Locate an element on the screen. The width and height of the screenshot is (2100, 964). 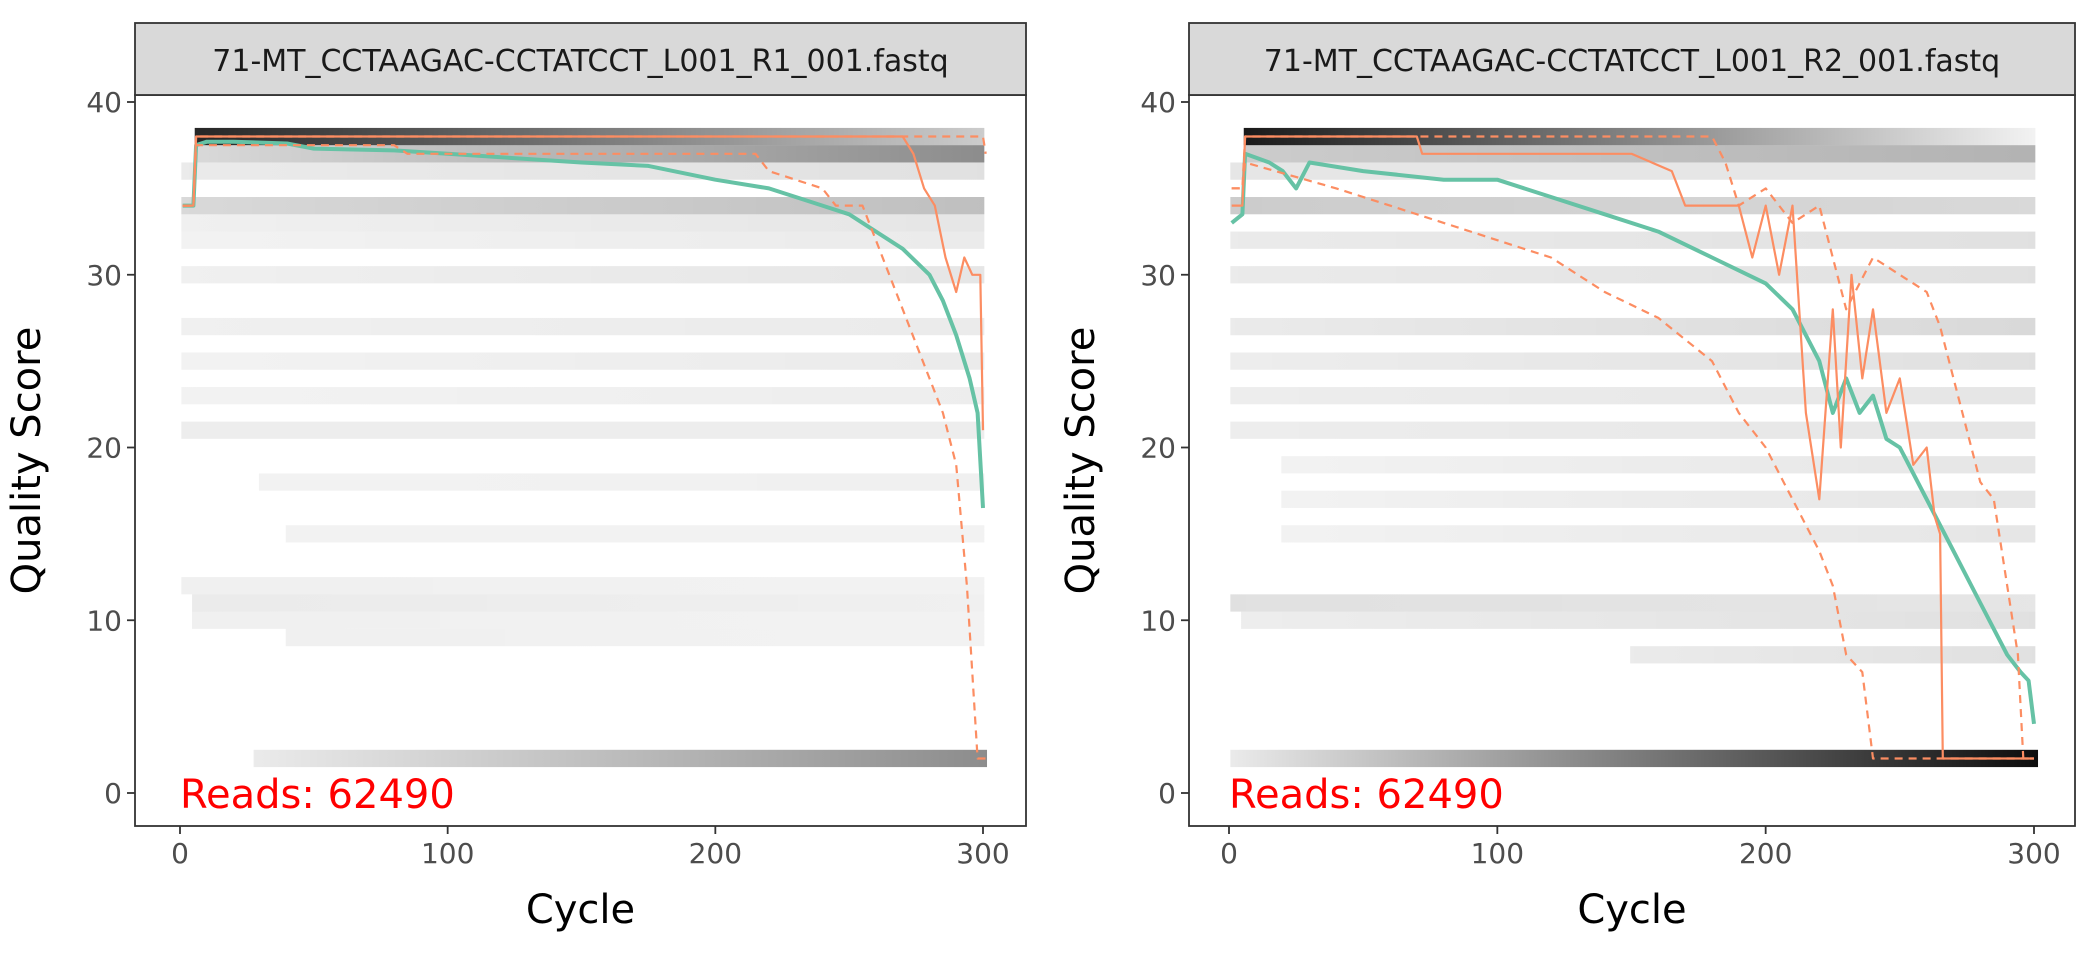
heatmap-band-q12 is located at coordinates (583, 586).